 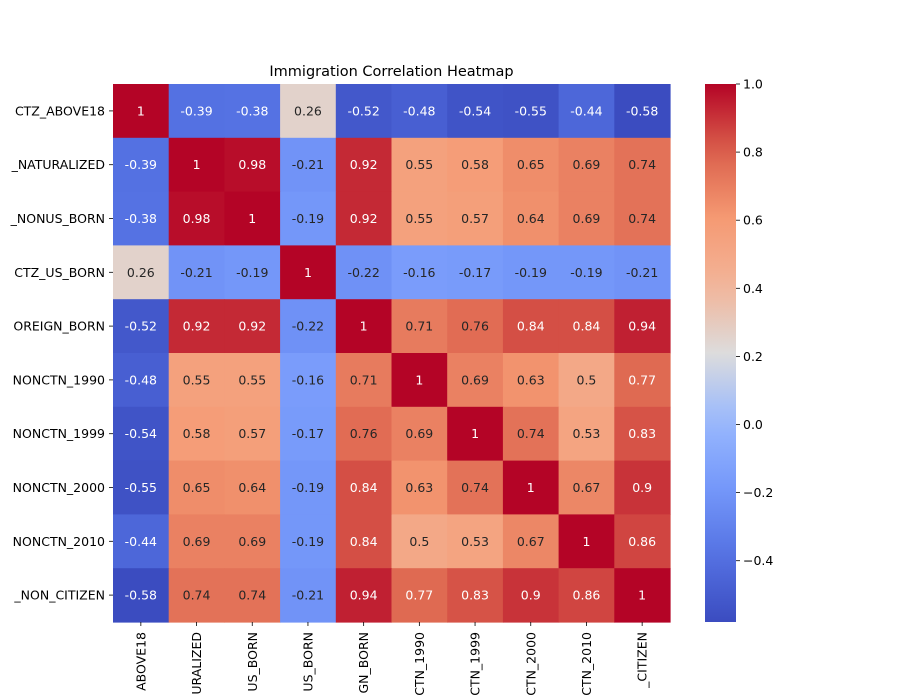 I want to click on row-tick-label: NONCTN_1990, so click(x=59, y=379).